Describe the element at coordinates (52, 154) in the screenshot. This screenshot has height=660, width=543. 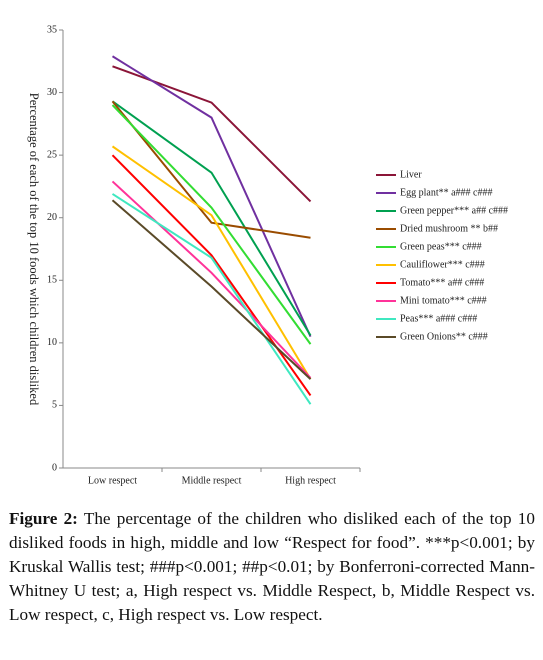
I see `y-tick-label: 25` at that location.